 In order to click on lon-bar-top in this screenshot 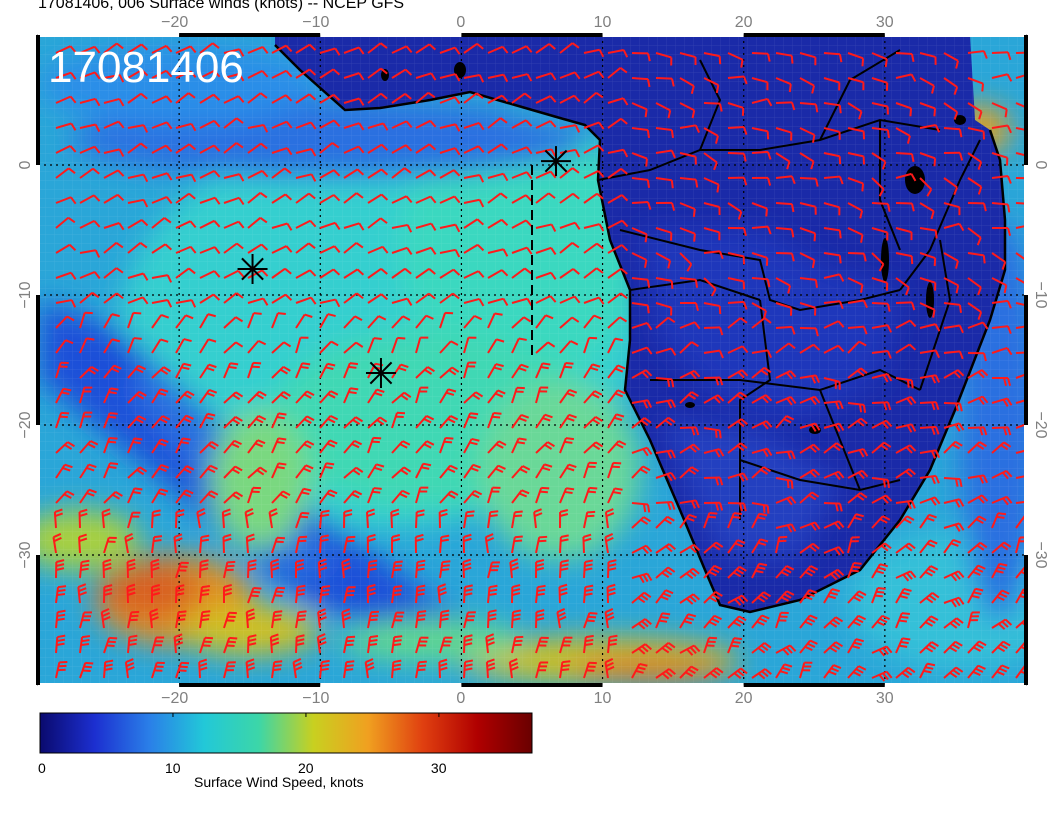, I will do `click(391, 35)`.